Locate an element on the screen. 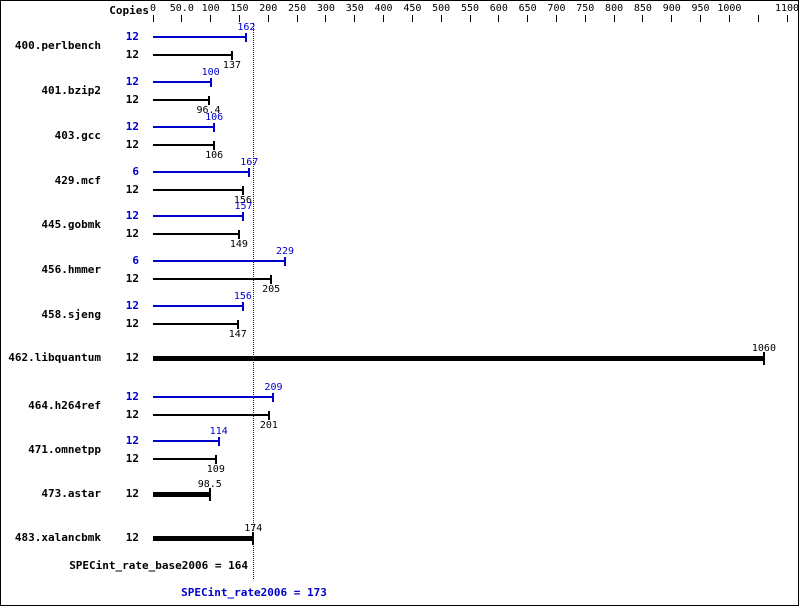 This screenshot has width=799, height=606. axis-tick-label: 250 is located at coordinates (297, 8).